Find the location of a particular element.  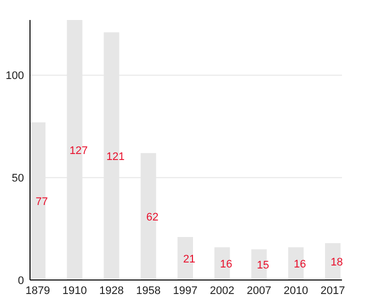

data-label: 21 is located at coordinates (189, 259).